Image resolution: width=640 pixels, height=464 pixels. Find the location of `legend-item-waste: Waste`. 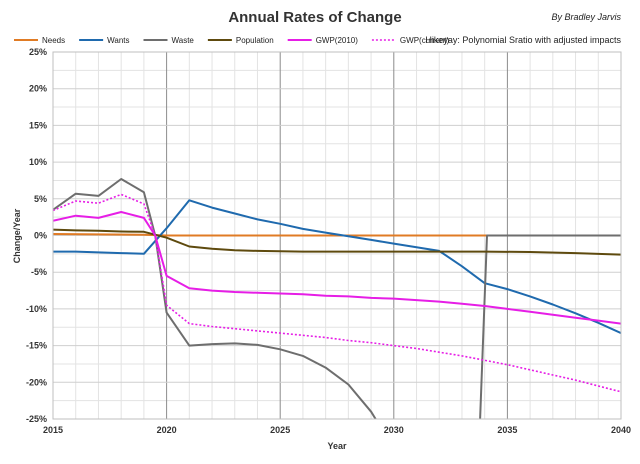

legend-item-waste: Waste is located at coordinates (169, 40).